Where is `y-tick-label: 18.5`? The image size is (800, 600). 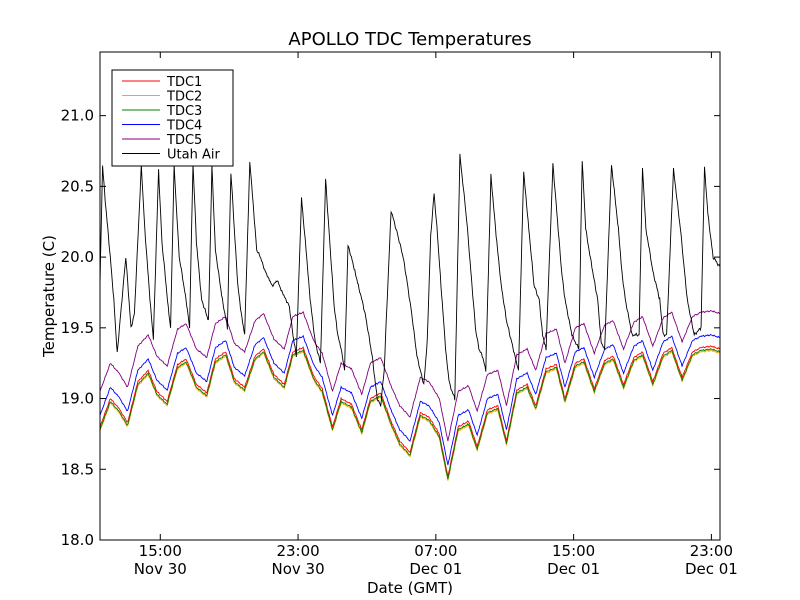 y-tick-label: 18.5 is located at coordinates (77, 469).